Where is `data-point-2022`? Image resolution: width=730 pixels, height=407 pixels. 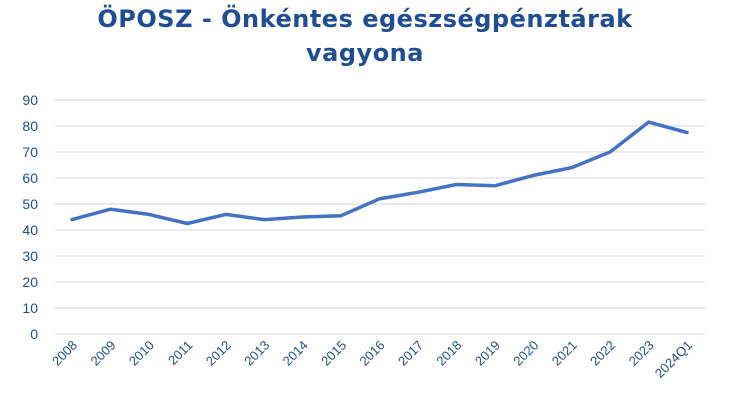
data-point-2022 is located at coordinates (610, 152).